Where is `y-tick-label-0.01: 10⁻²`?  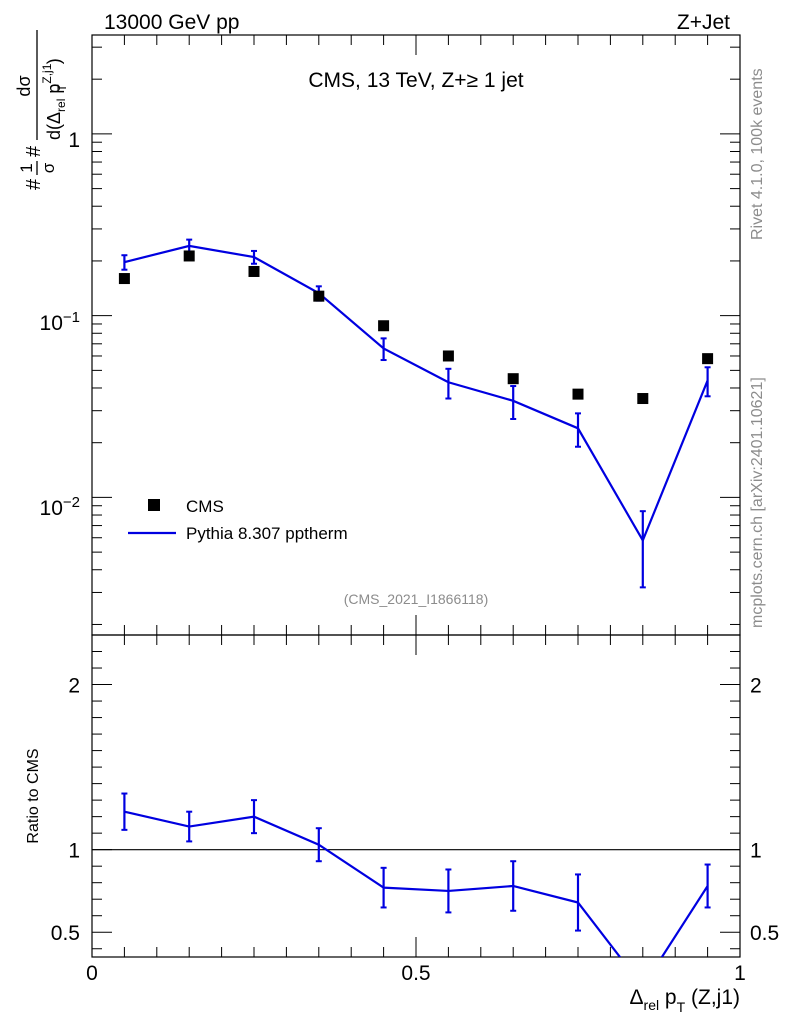
y-tick-label-0.01: 10⁻² is located at coordinates (60, 507).